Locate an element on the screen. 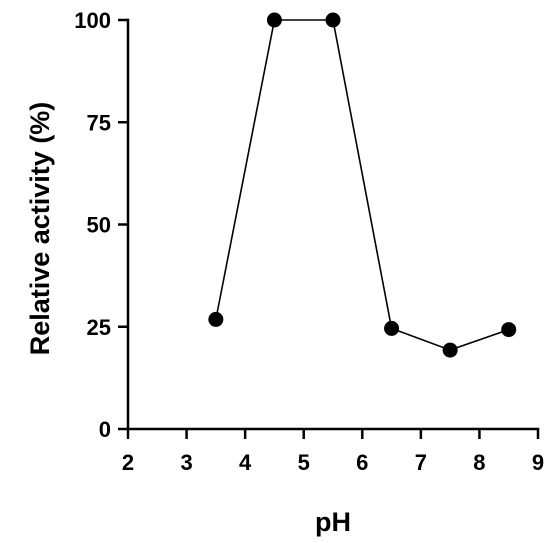 The width and height of the screenshot is (550, 543). x-tick-label: 2 is located at coordinates (128, 462).